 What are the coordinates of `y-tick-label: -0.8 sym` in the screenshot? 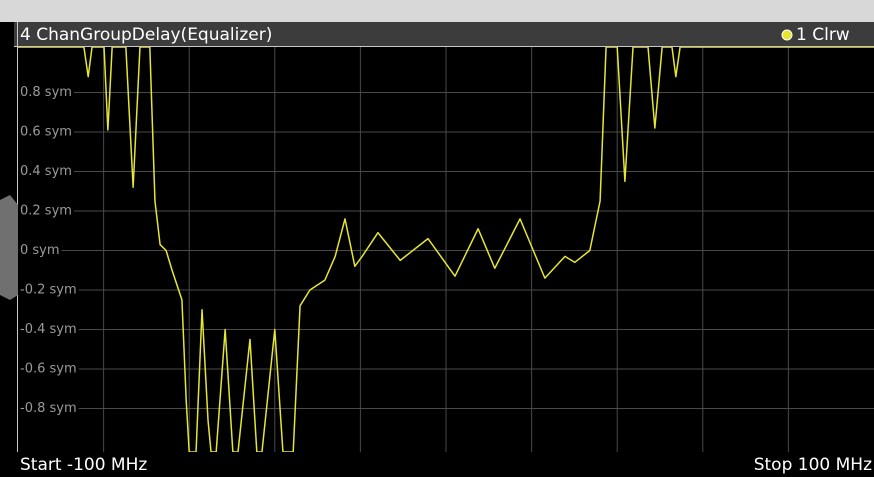 It's located at (48, 408).